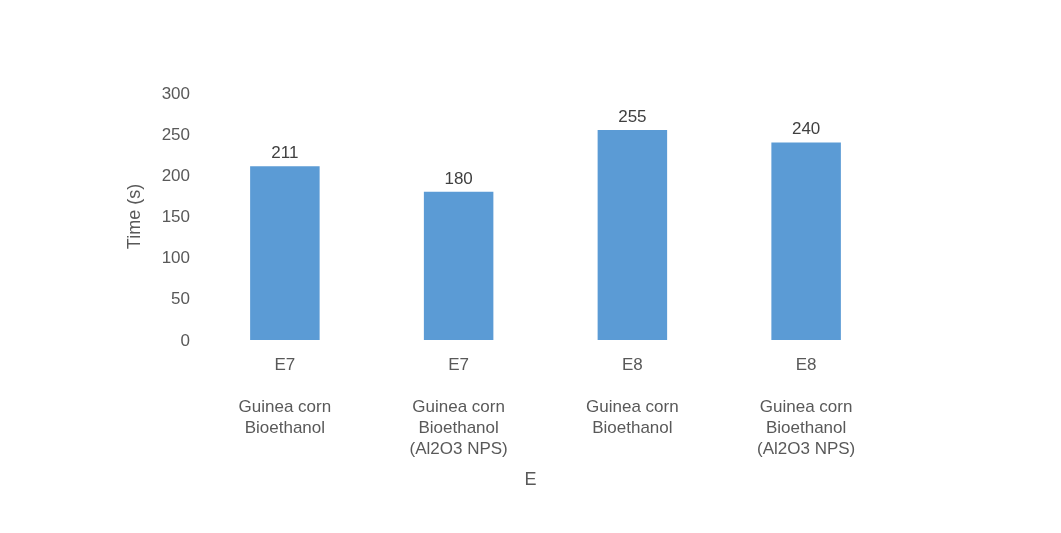 The image size is (1061, 533). What do you see at coordinates (175, 258) in the screenshot?
I see `y-tick-label: 100` at bounding box center [175, 258].